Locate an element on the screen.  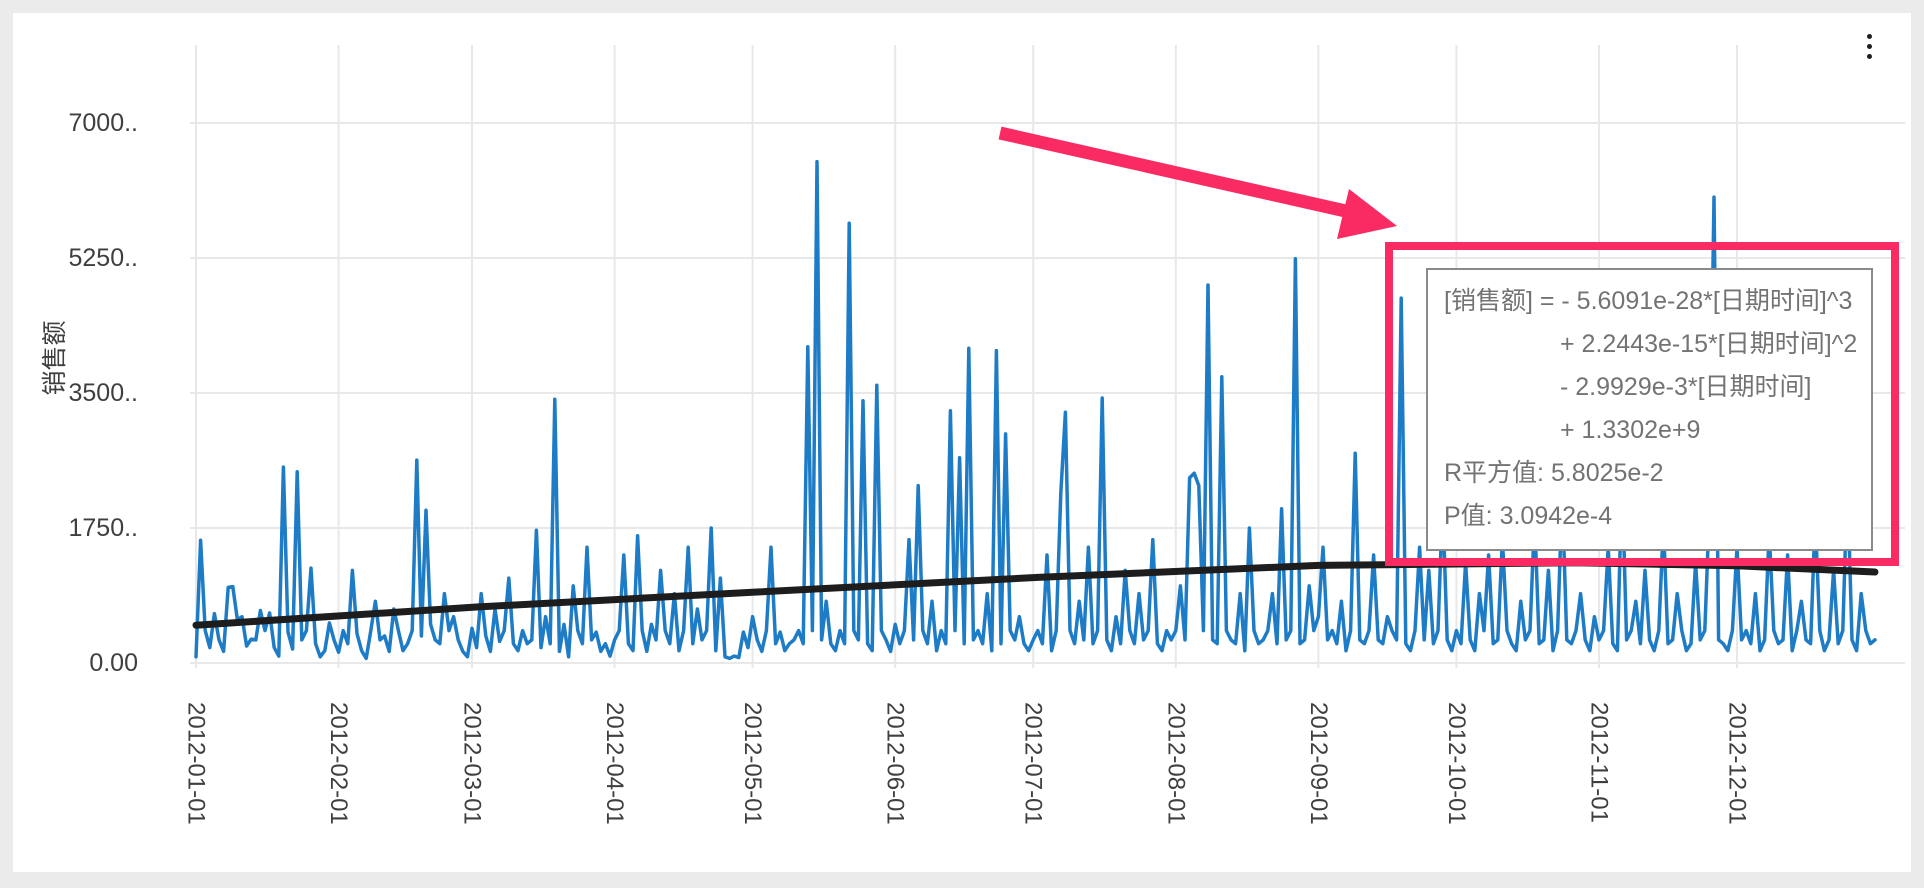
x-tick-label: 2012-08-01 is located at coordinates (1175, 763).